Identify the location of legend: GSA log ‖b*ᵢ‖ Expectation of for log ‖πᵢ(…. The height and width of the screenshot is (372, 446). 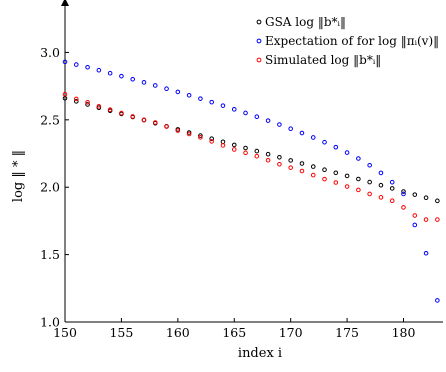
(347, 41).